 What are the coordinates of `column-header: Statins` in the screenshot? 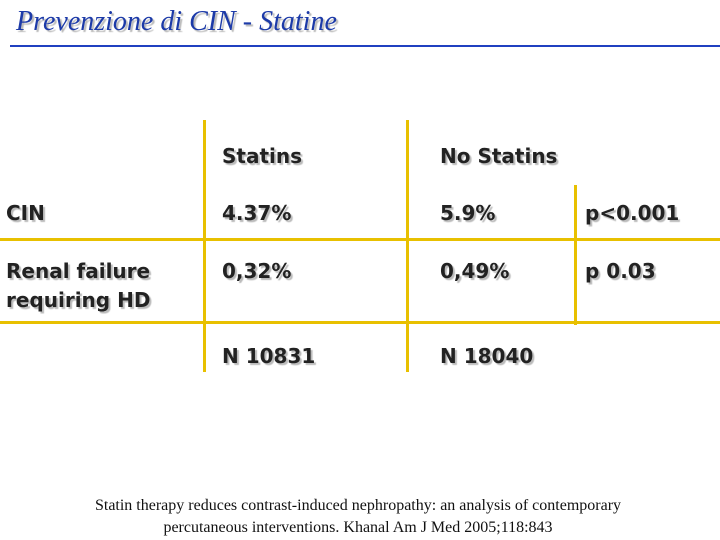 It's located at (262, 156).